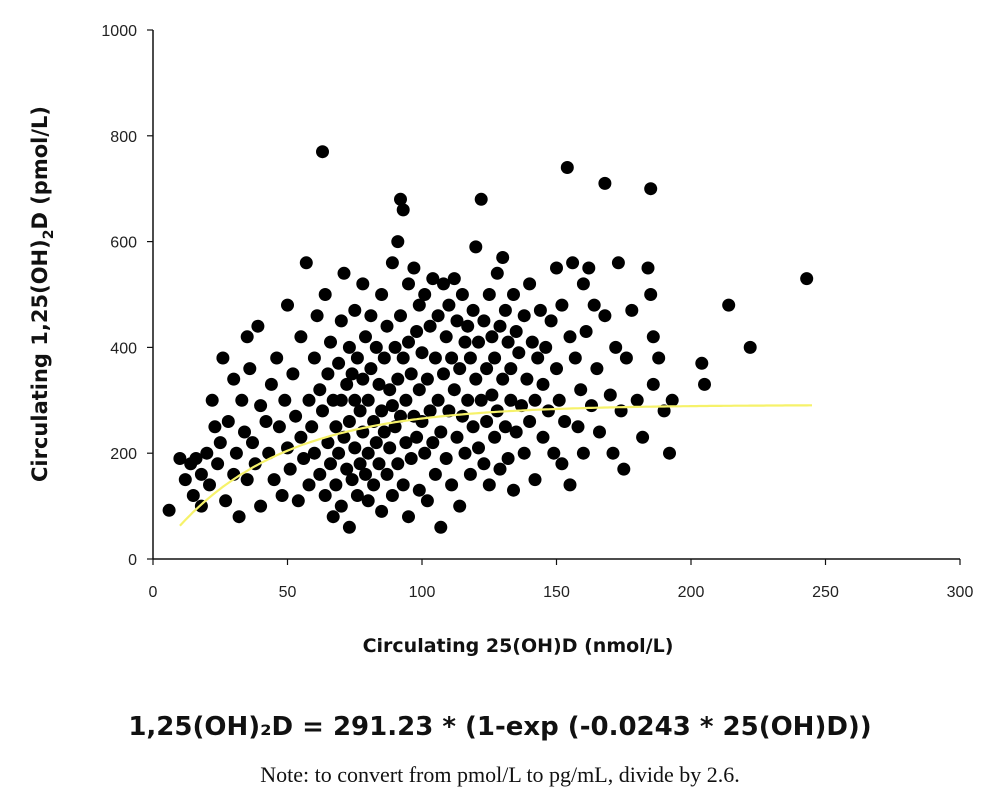  I want to click on x-axis-title: Circulating 25(OH)D (nmol/L), so click(518, 646).